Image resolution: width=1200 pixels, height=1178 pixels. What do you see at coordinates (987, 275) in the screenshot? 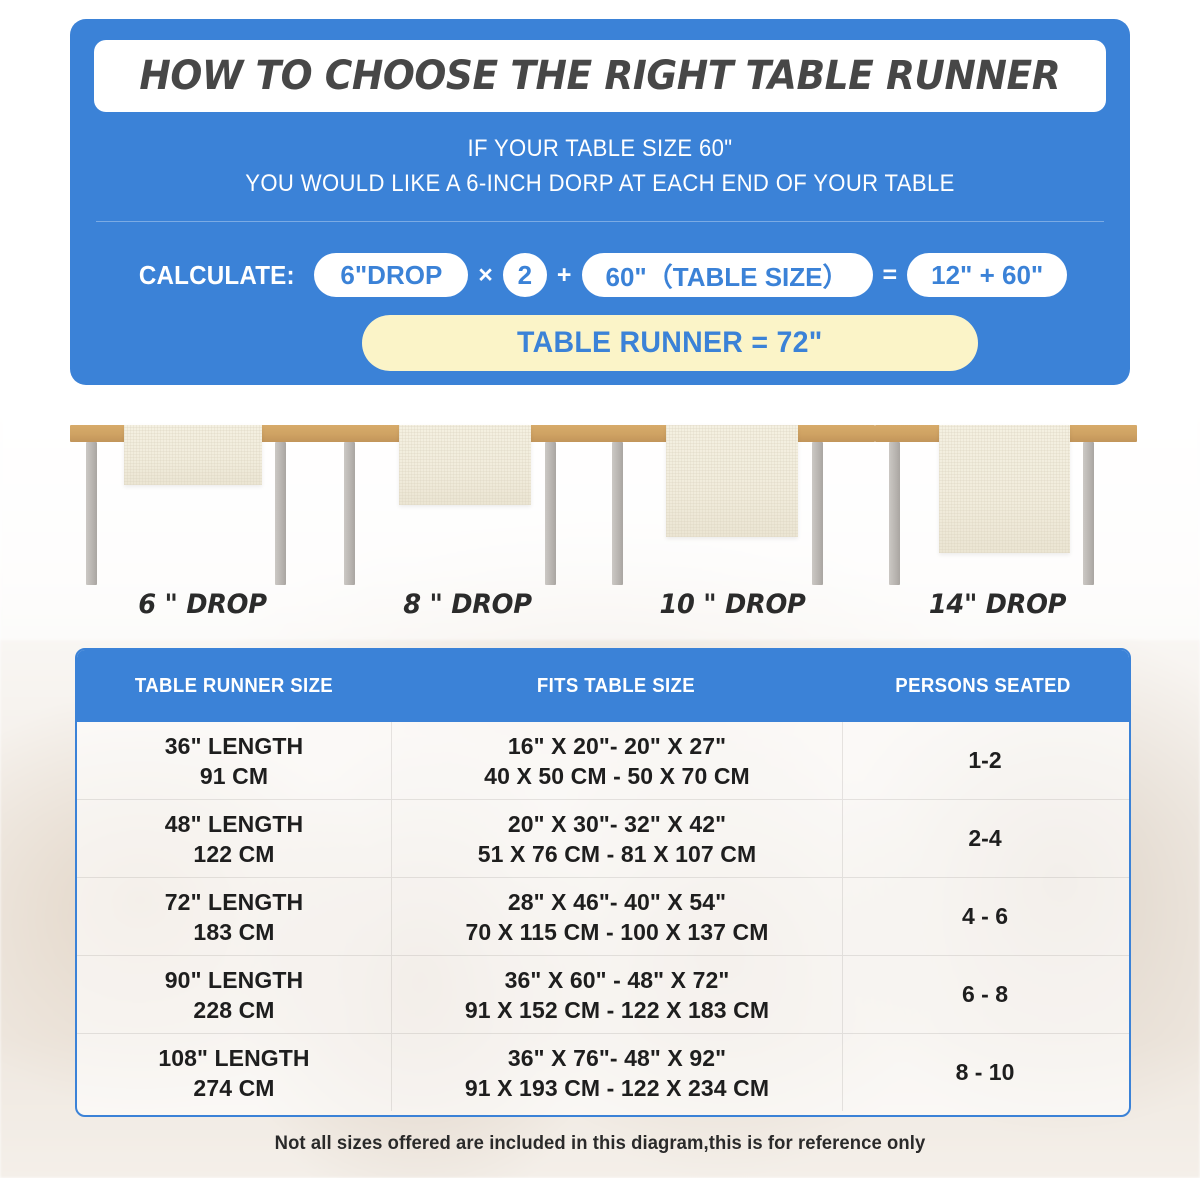
I see `result-pill: 12" + 60"` at bounding box center [987, 275].